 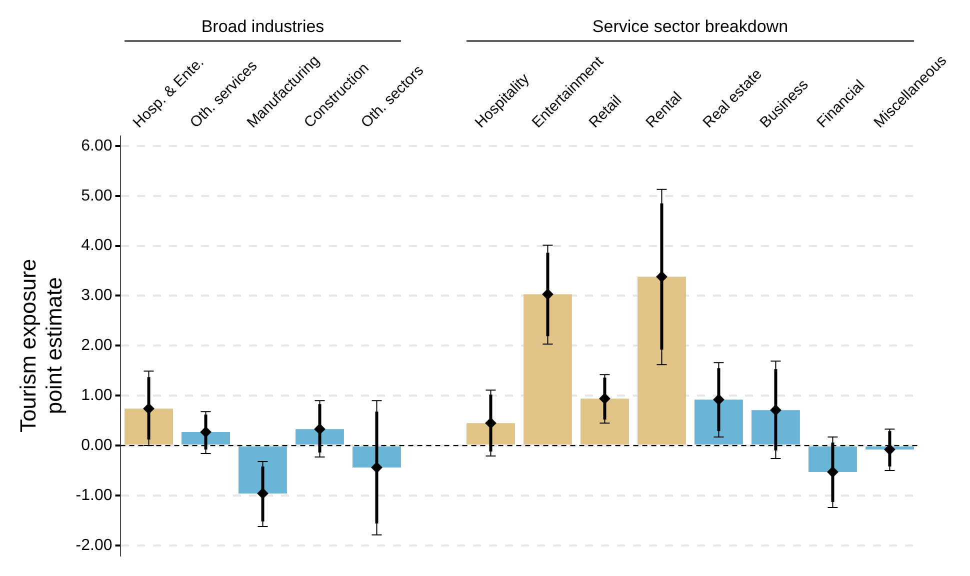 What do you see at coordinates (94, 545) in the screenshot?
I see `y-tick-label: -2.00` at bounding box center [94, 545].